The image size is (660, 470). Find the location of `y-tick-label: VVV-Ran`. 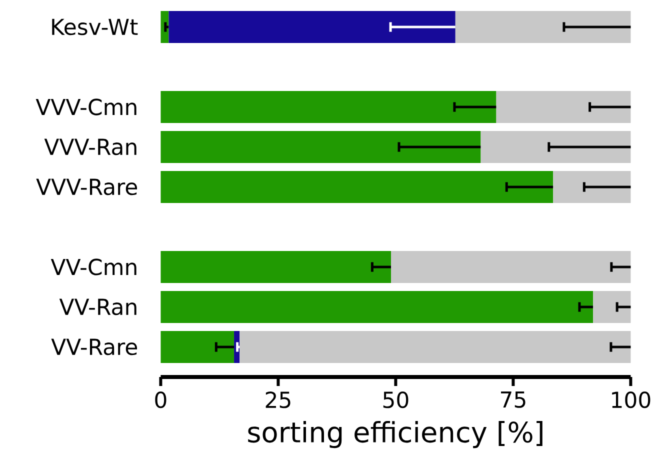

y-tick-label: VVV-Ran is located at coordinates (90, 147).